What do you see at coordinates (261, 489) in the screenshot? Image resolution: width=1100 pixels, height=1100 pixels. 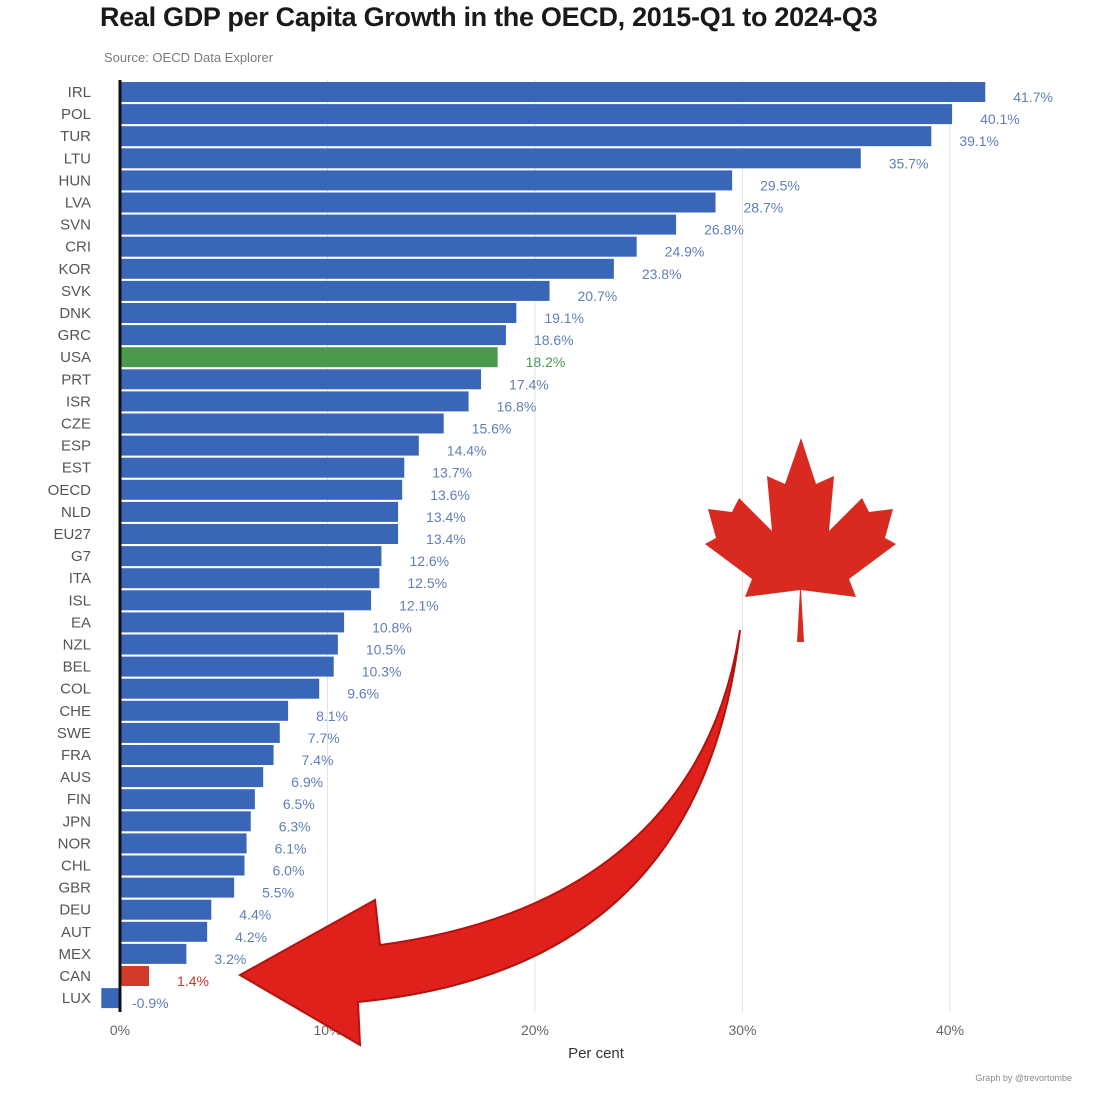 I see `bar-oecd` at bounding box center [261, 489].